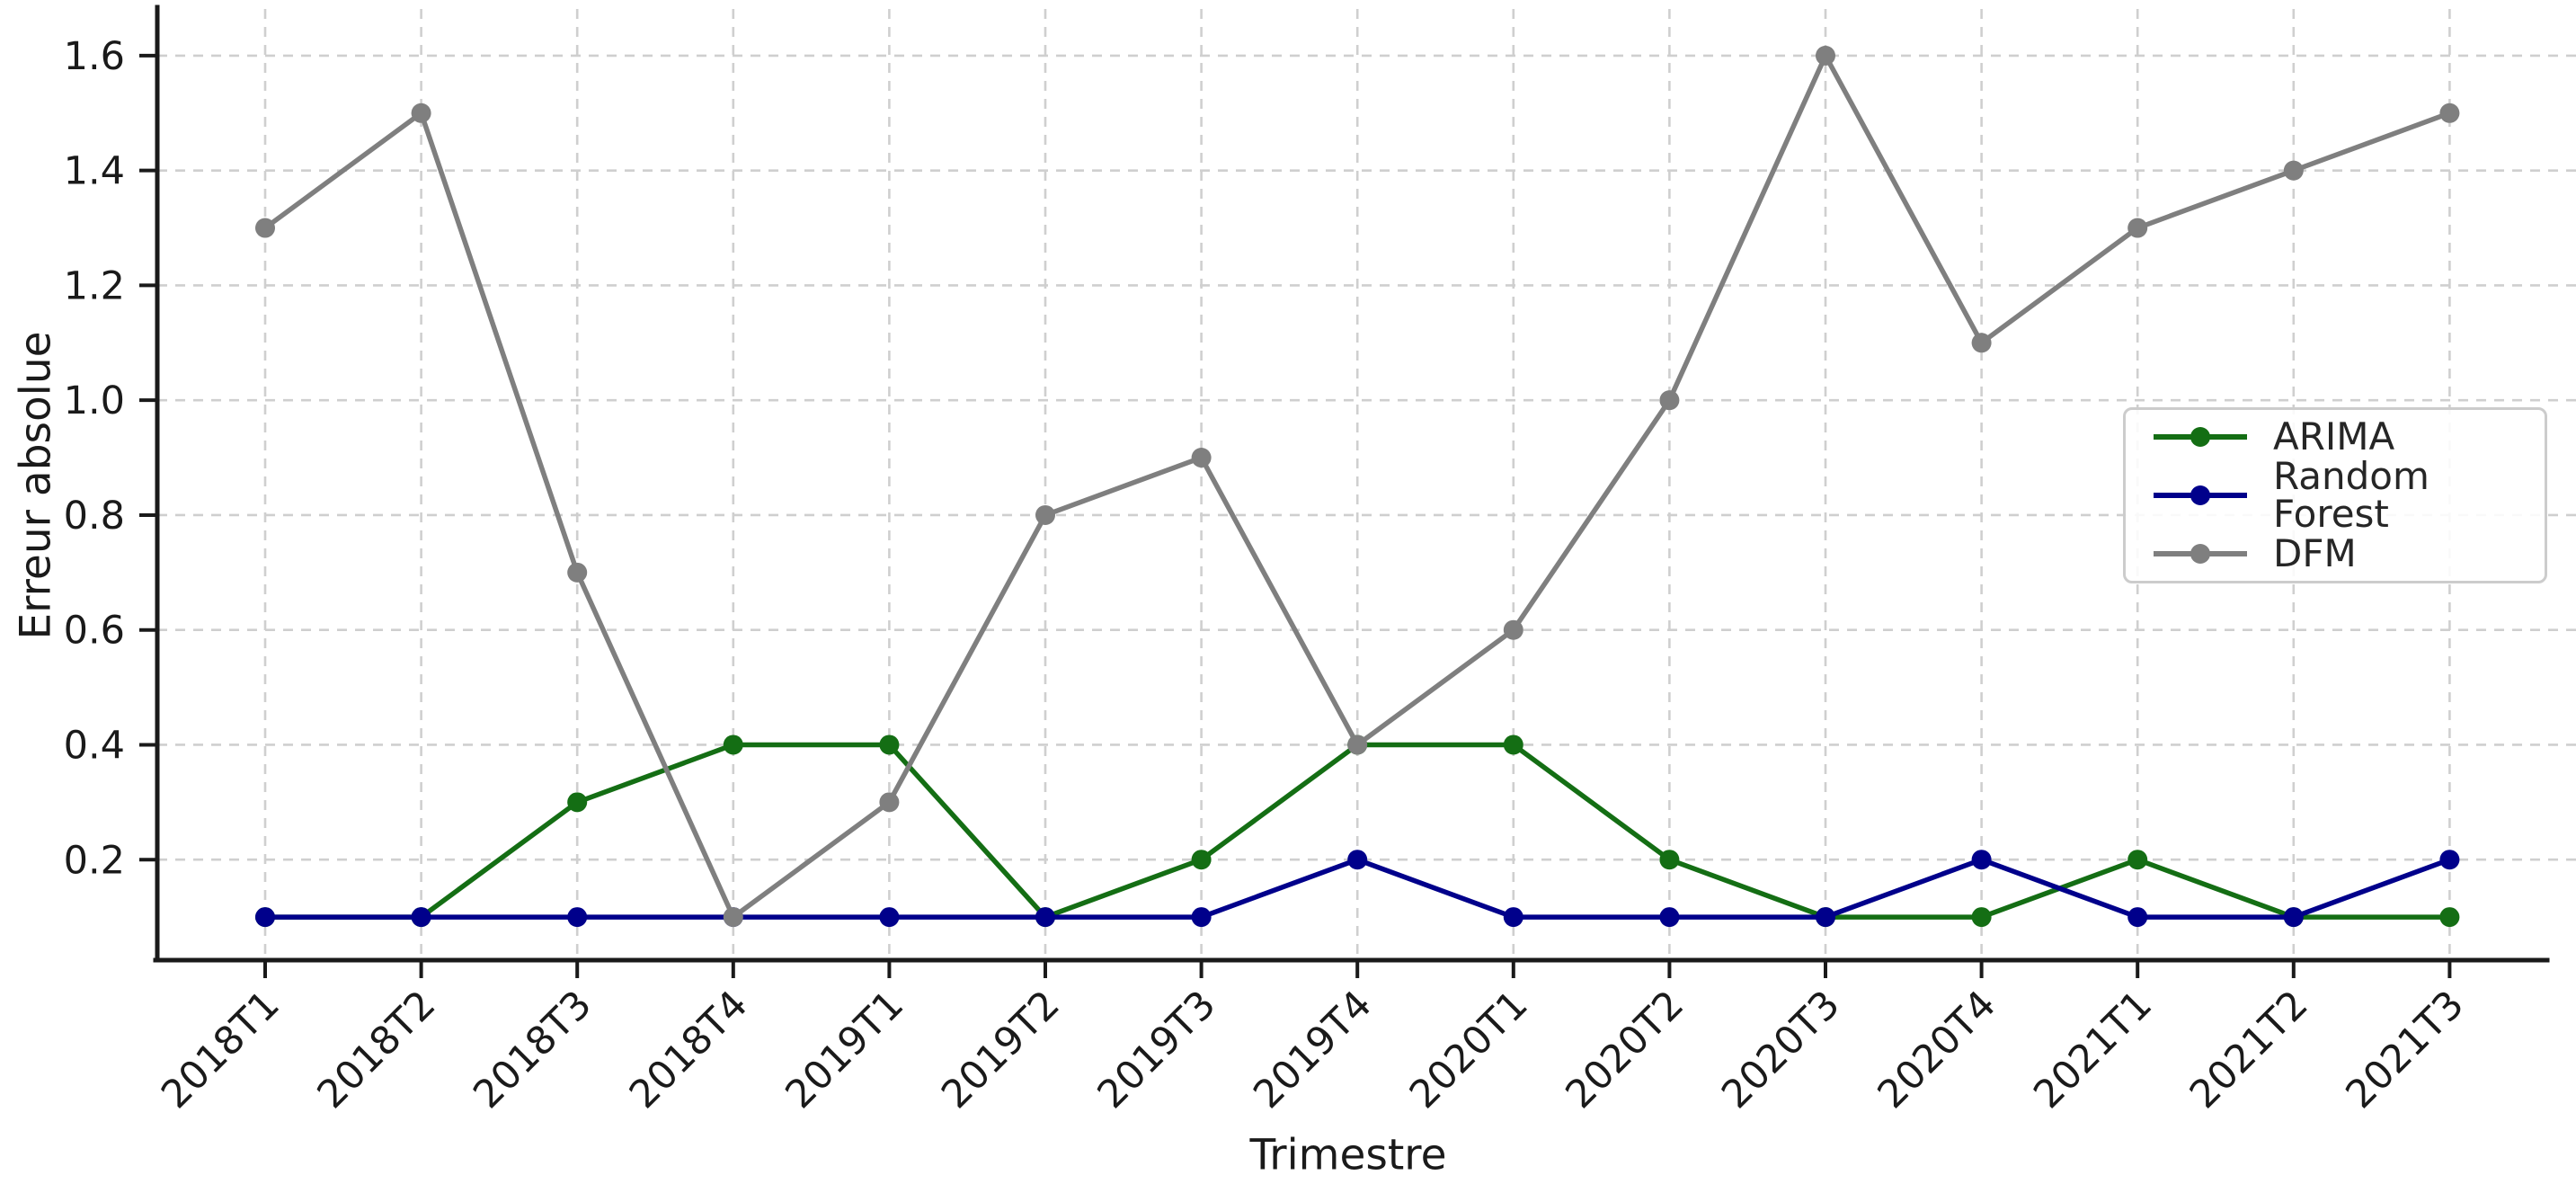  Describe the element at coordinates (94, 746) in the screenshot. I see `y-tick-label: 0.4` at that location.